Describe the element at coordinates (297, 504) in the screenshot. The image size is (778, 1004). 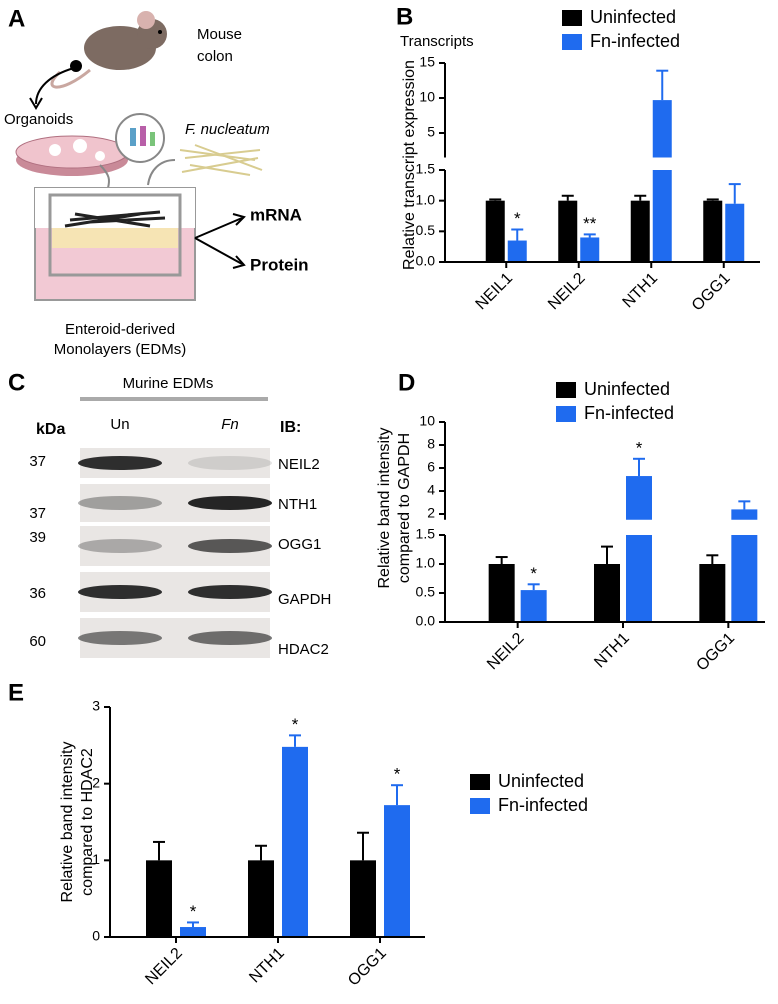
I see `protein-label: NTH1` at that location.